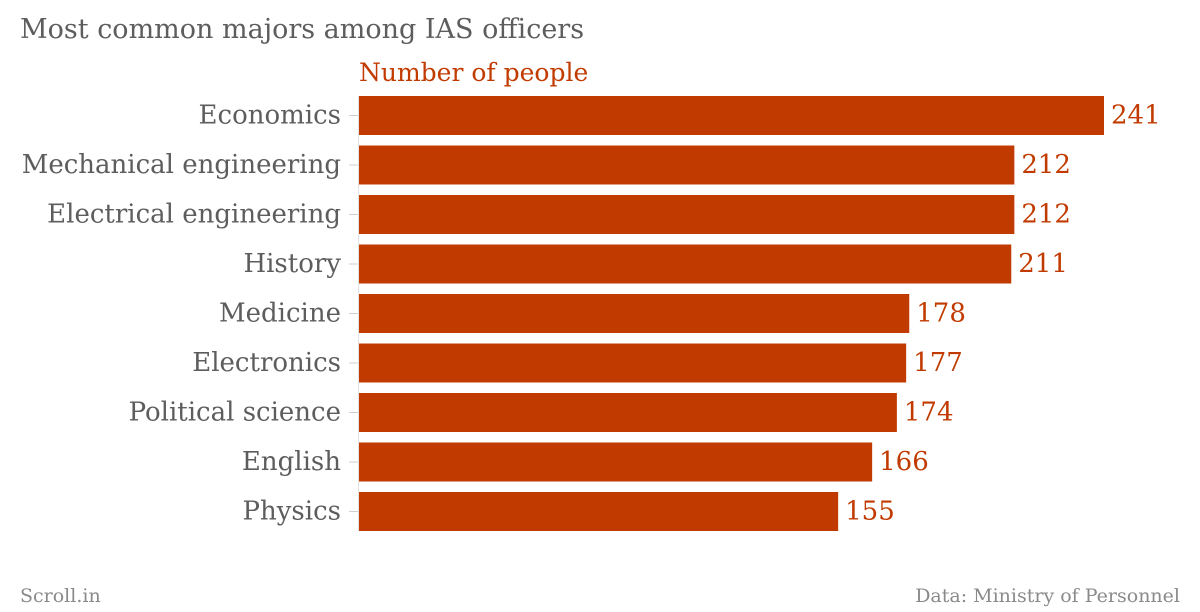 This screenshot has width=1200, height=612. I want to click on value-label: 166, so click(904, 462).